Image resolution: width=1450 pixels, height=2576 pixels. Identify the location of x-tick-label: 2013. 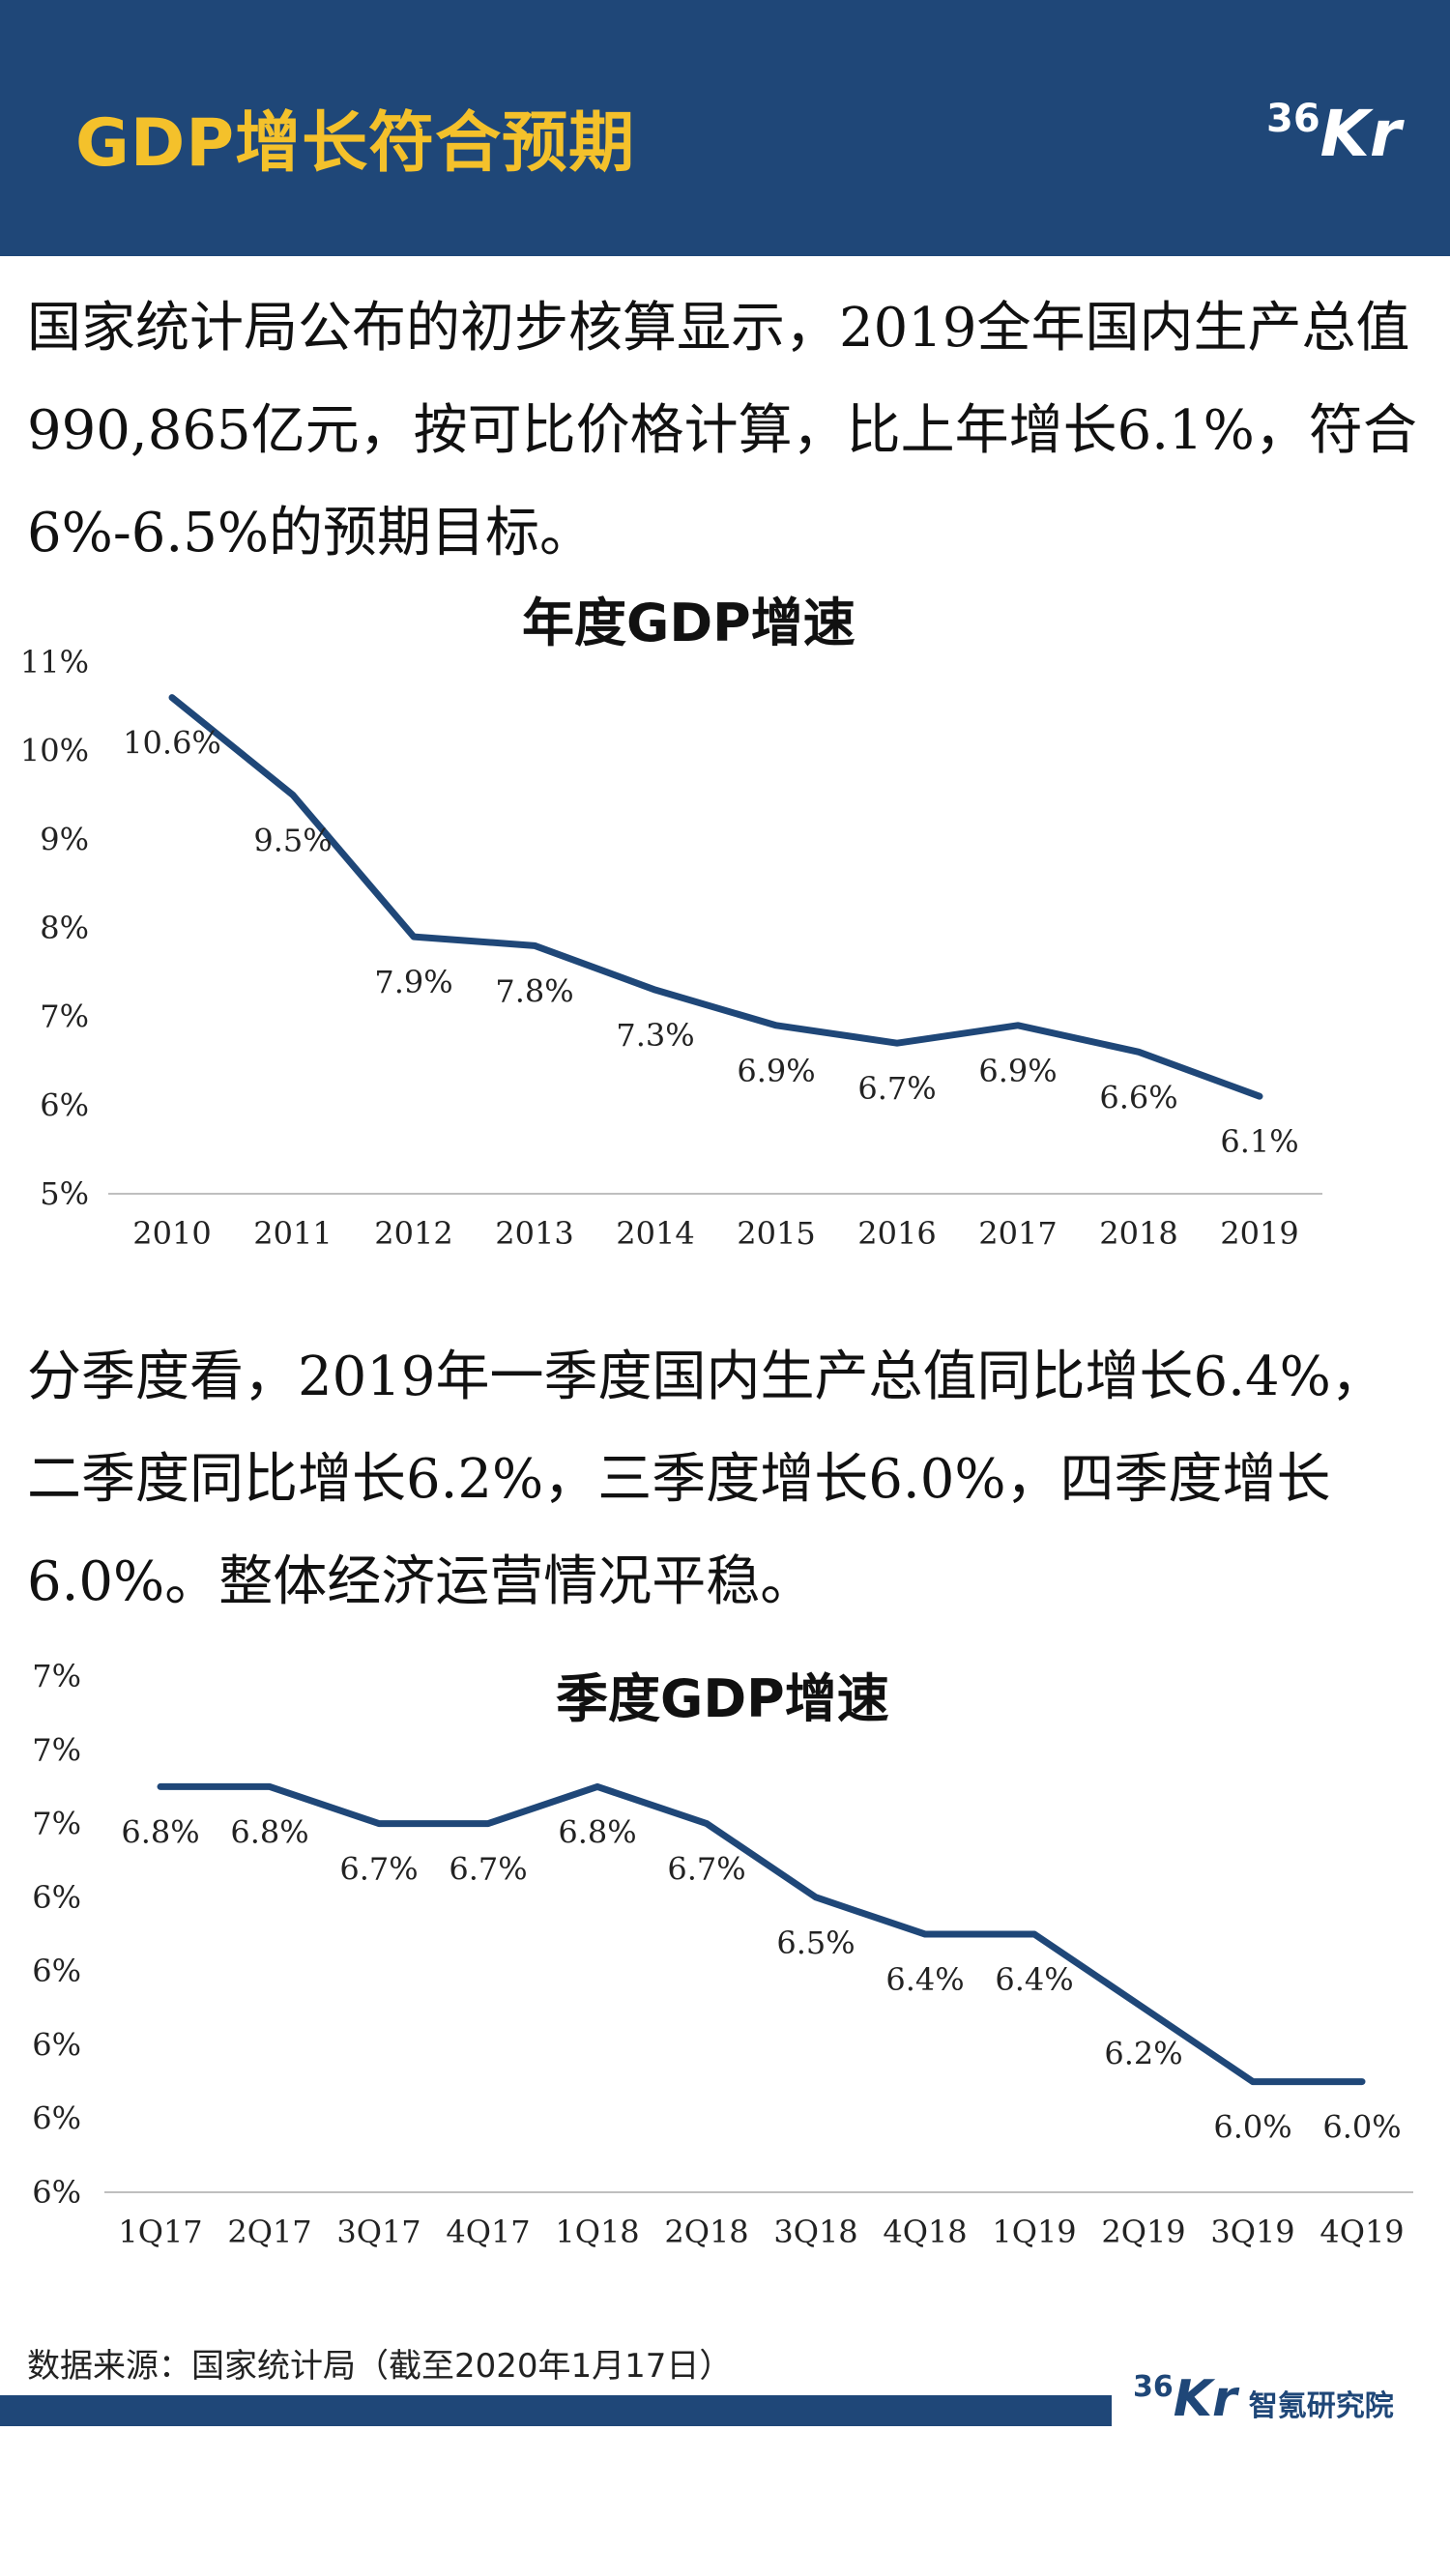
(534, 1233).